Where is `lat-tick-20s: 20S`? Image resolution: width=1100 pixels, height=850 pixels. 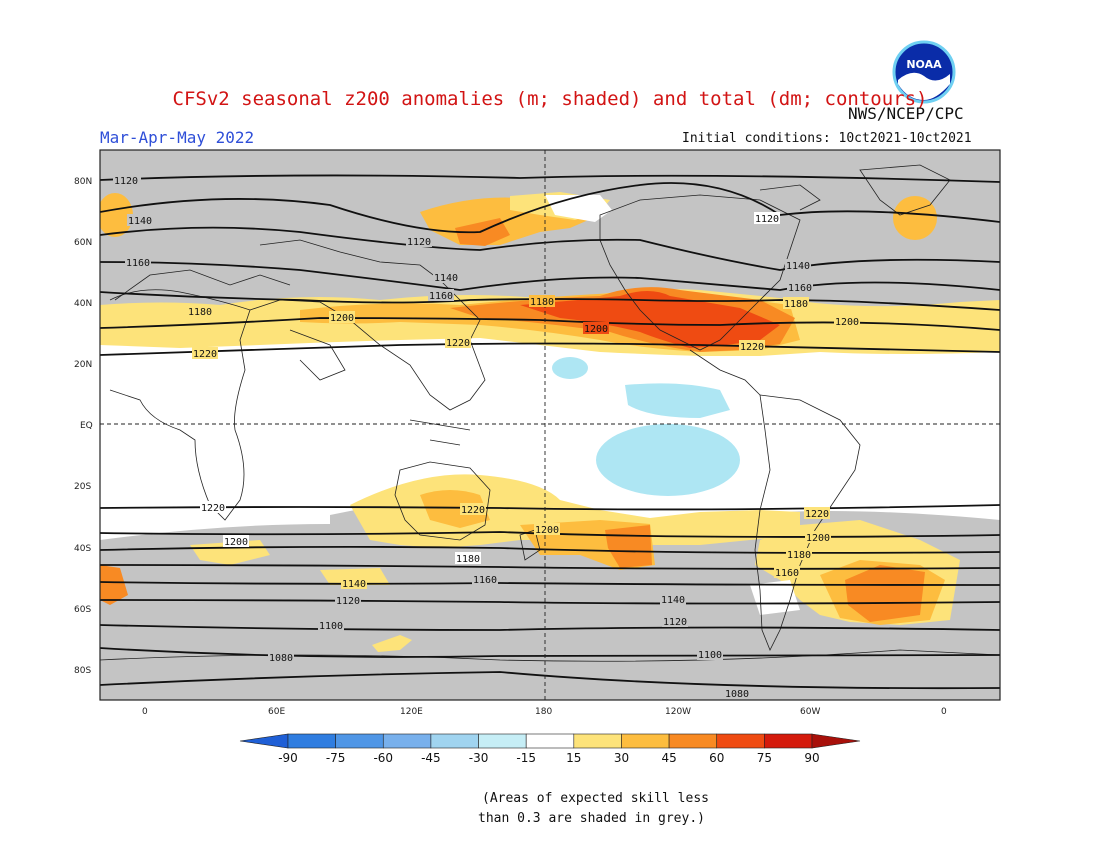
lat-tick-20s: 20S is located at coordinates (82, 487).